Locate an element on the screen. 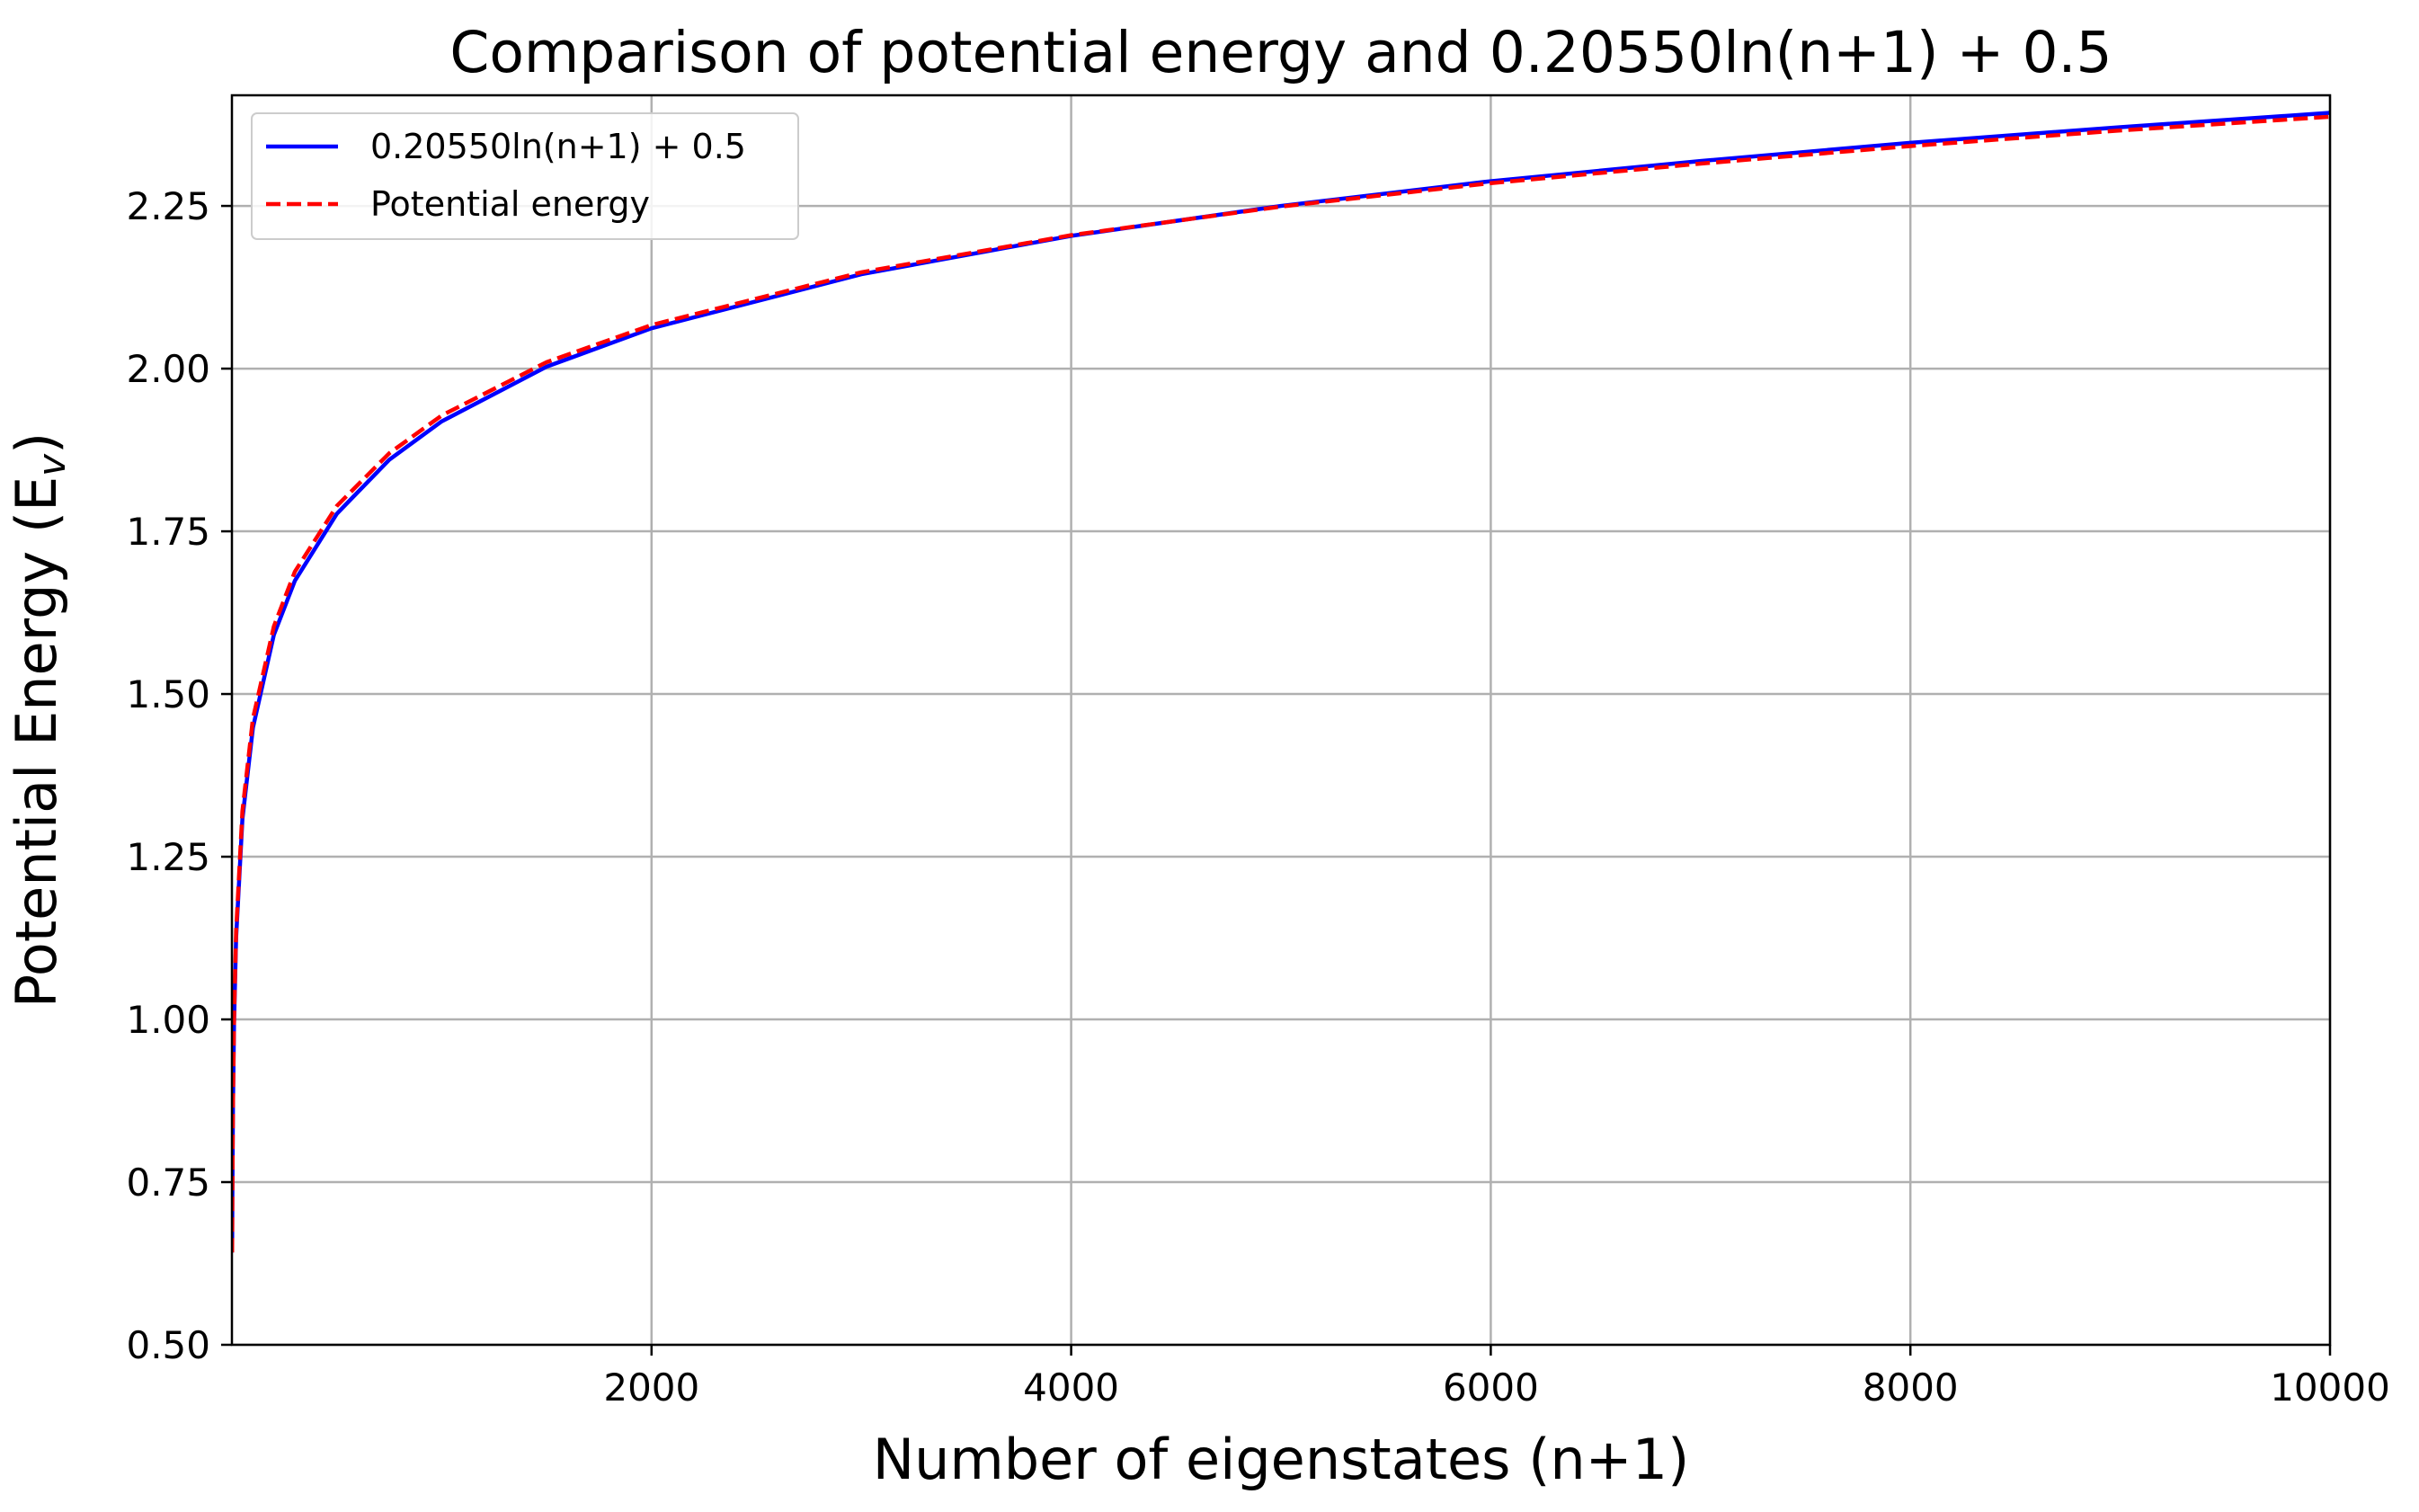  y-tick-label: 2.00 is located at coordinates (168, 369).